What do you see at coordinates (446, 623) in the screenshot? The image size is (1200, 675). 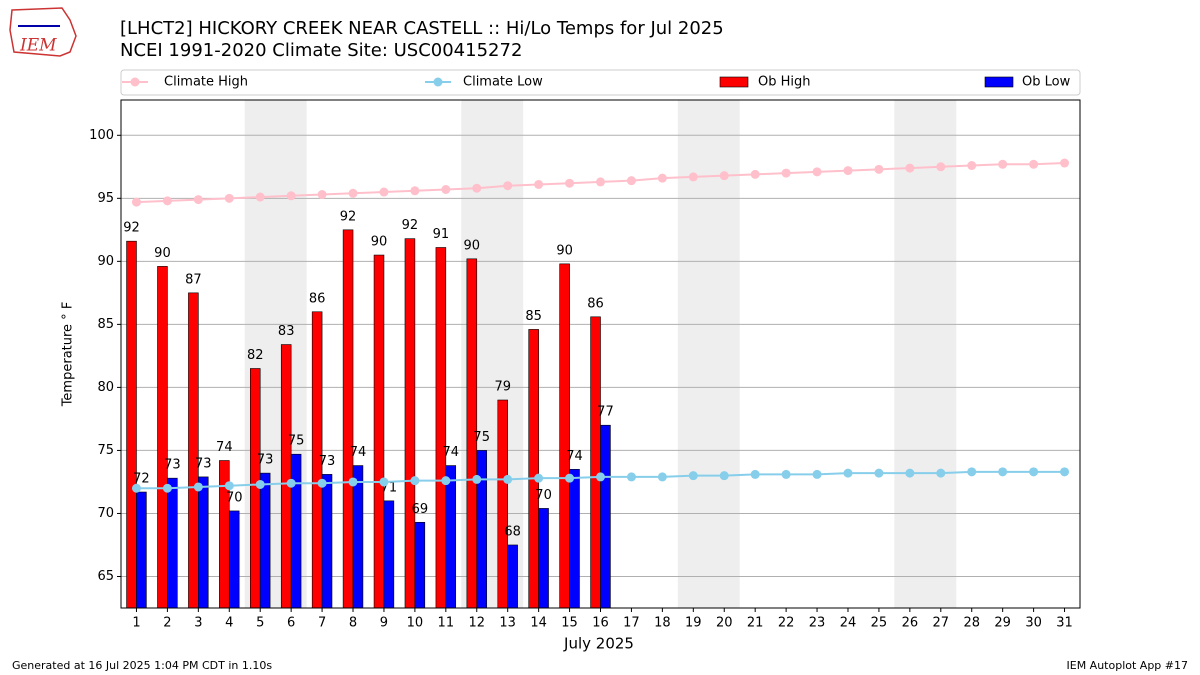 I see `x-tick-label: 11` at bounding box center [446, 623].